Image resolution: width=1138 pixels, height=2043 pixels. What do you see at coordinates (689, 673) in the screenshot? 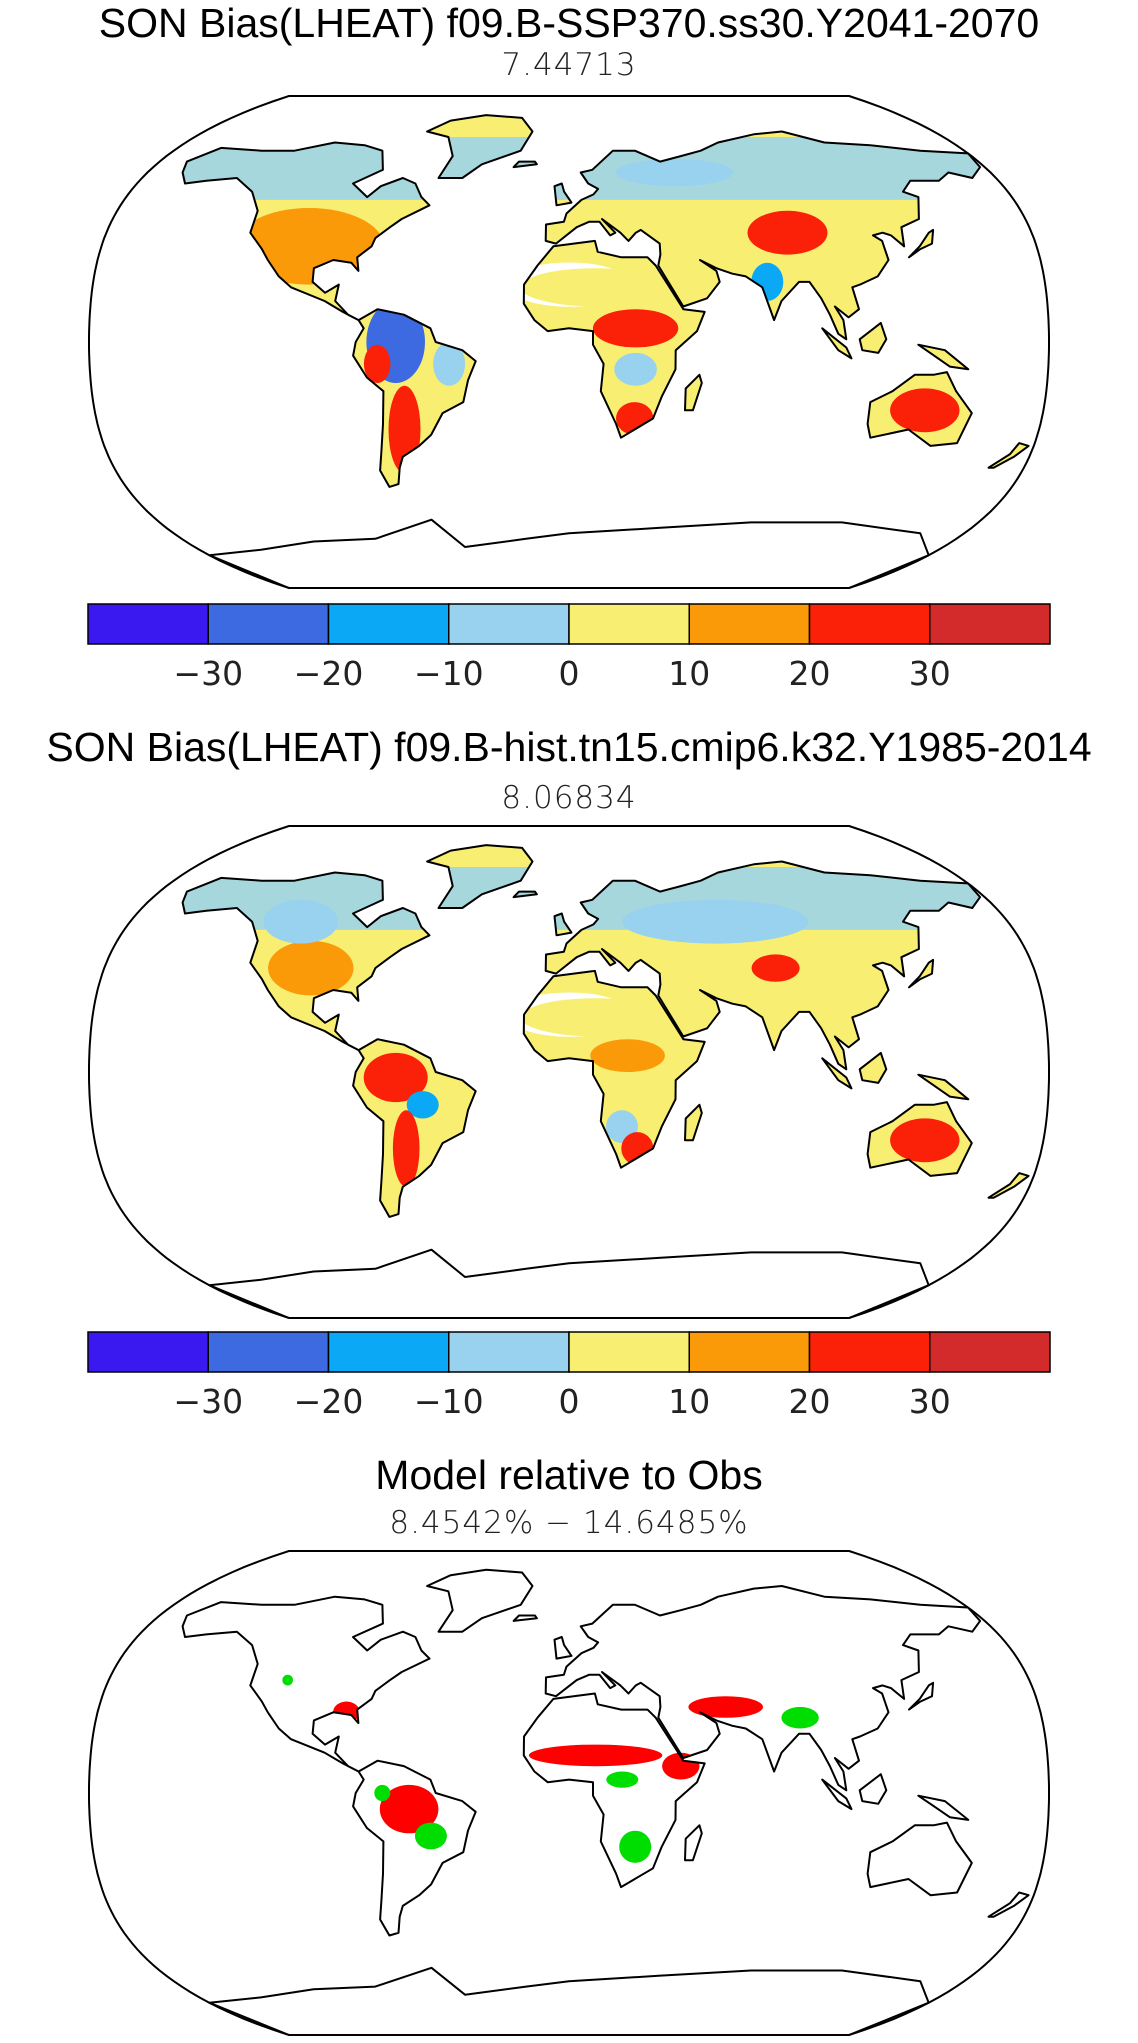
I see `colorbar-tick-label: 10` at bounding box center [689, 673].